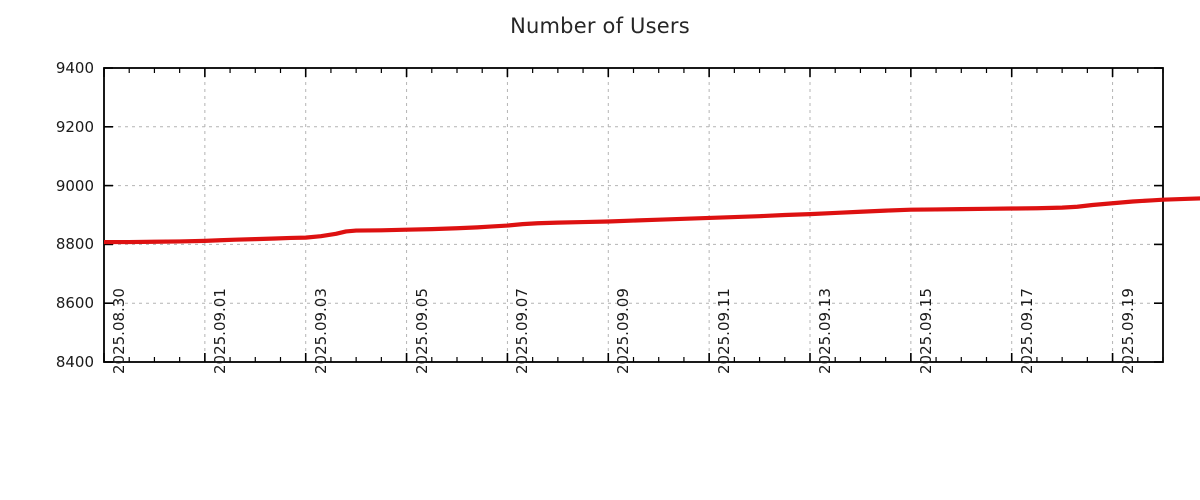  What do you see at coordinates (522, 331) in the screenshot?
I see `x-axis-tick-label: 2025.09.07` at bounding box center [522, 331].